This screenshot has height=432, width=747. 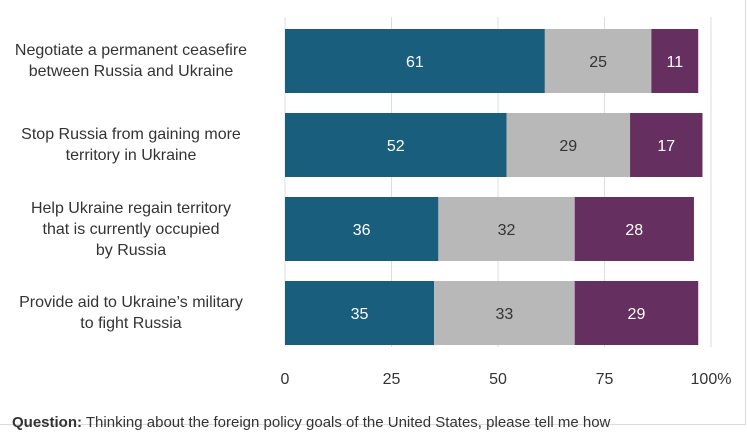 I want to click on category-label-line: between Russia and Ukraine, so click(x=131, y=71).